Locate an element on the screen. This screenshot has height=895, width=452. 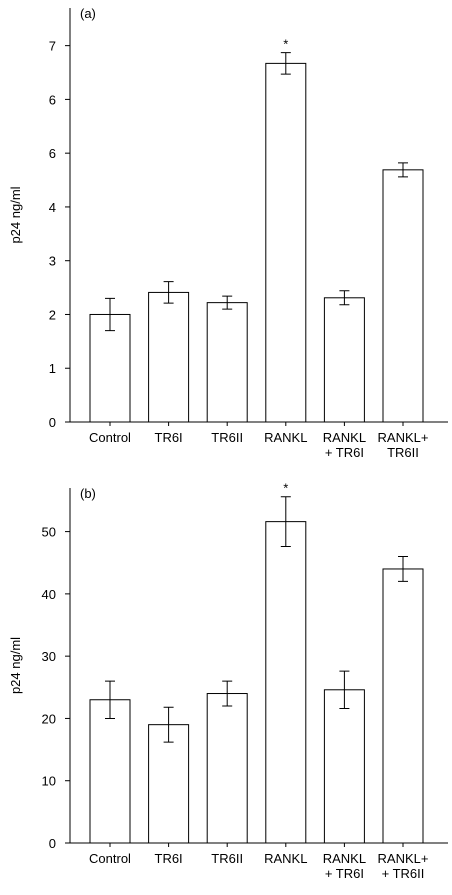
y-tick-label: 1 is located at coordinates (52, 368).